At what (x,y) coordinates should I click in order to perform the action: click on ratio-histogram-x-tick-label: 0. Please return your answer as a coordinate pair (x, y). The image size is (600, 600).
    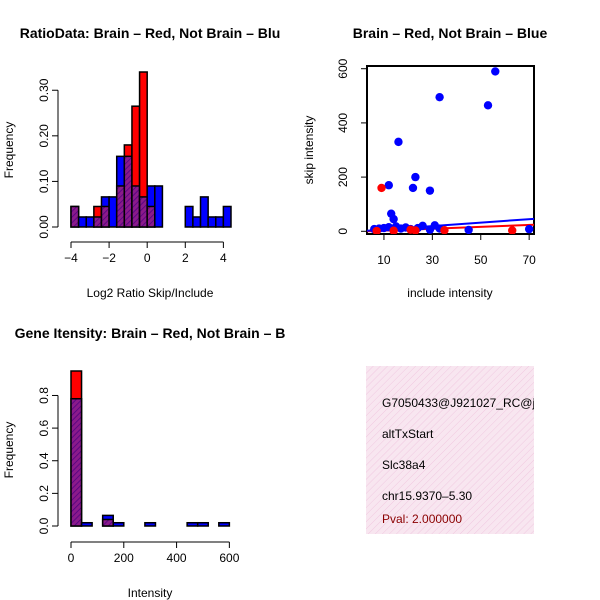
    Looking at the image, I should click on (147, 258).